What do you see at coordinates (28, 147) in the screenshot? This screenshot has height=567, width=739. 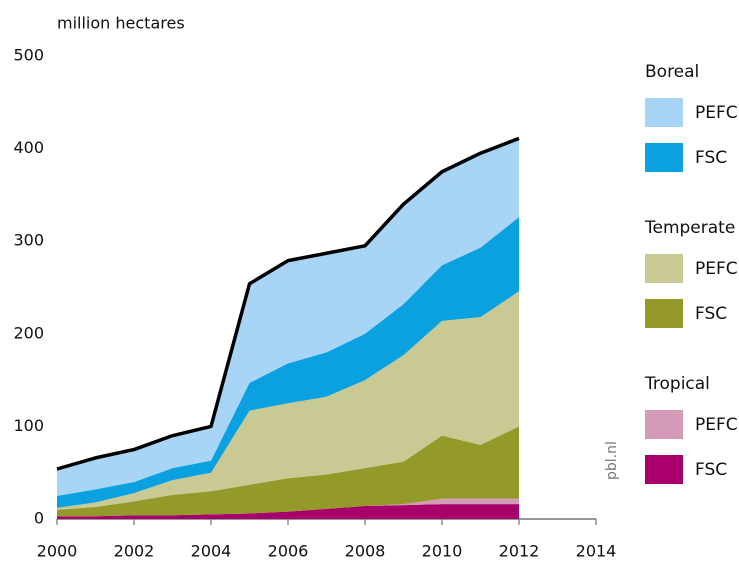 I see `y-tick-label: 400` at bounding box center [28, 147].